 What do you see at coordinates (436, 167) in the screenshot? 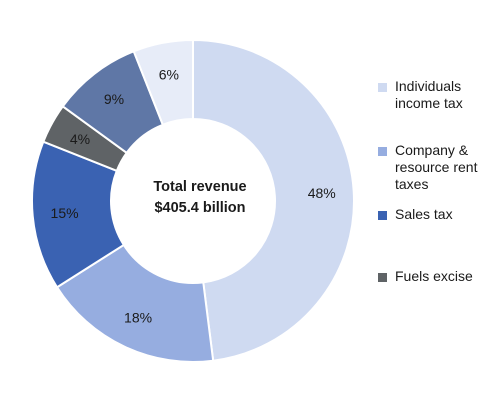
I see `legend-label: Company & resource rent taxes` at bounding box center [436, 167].